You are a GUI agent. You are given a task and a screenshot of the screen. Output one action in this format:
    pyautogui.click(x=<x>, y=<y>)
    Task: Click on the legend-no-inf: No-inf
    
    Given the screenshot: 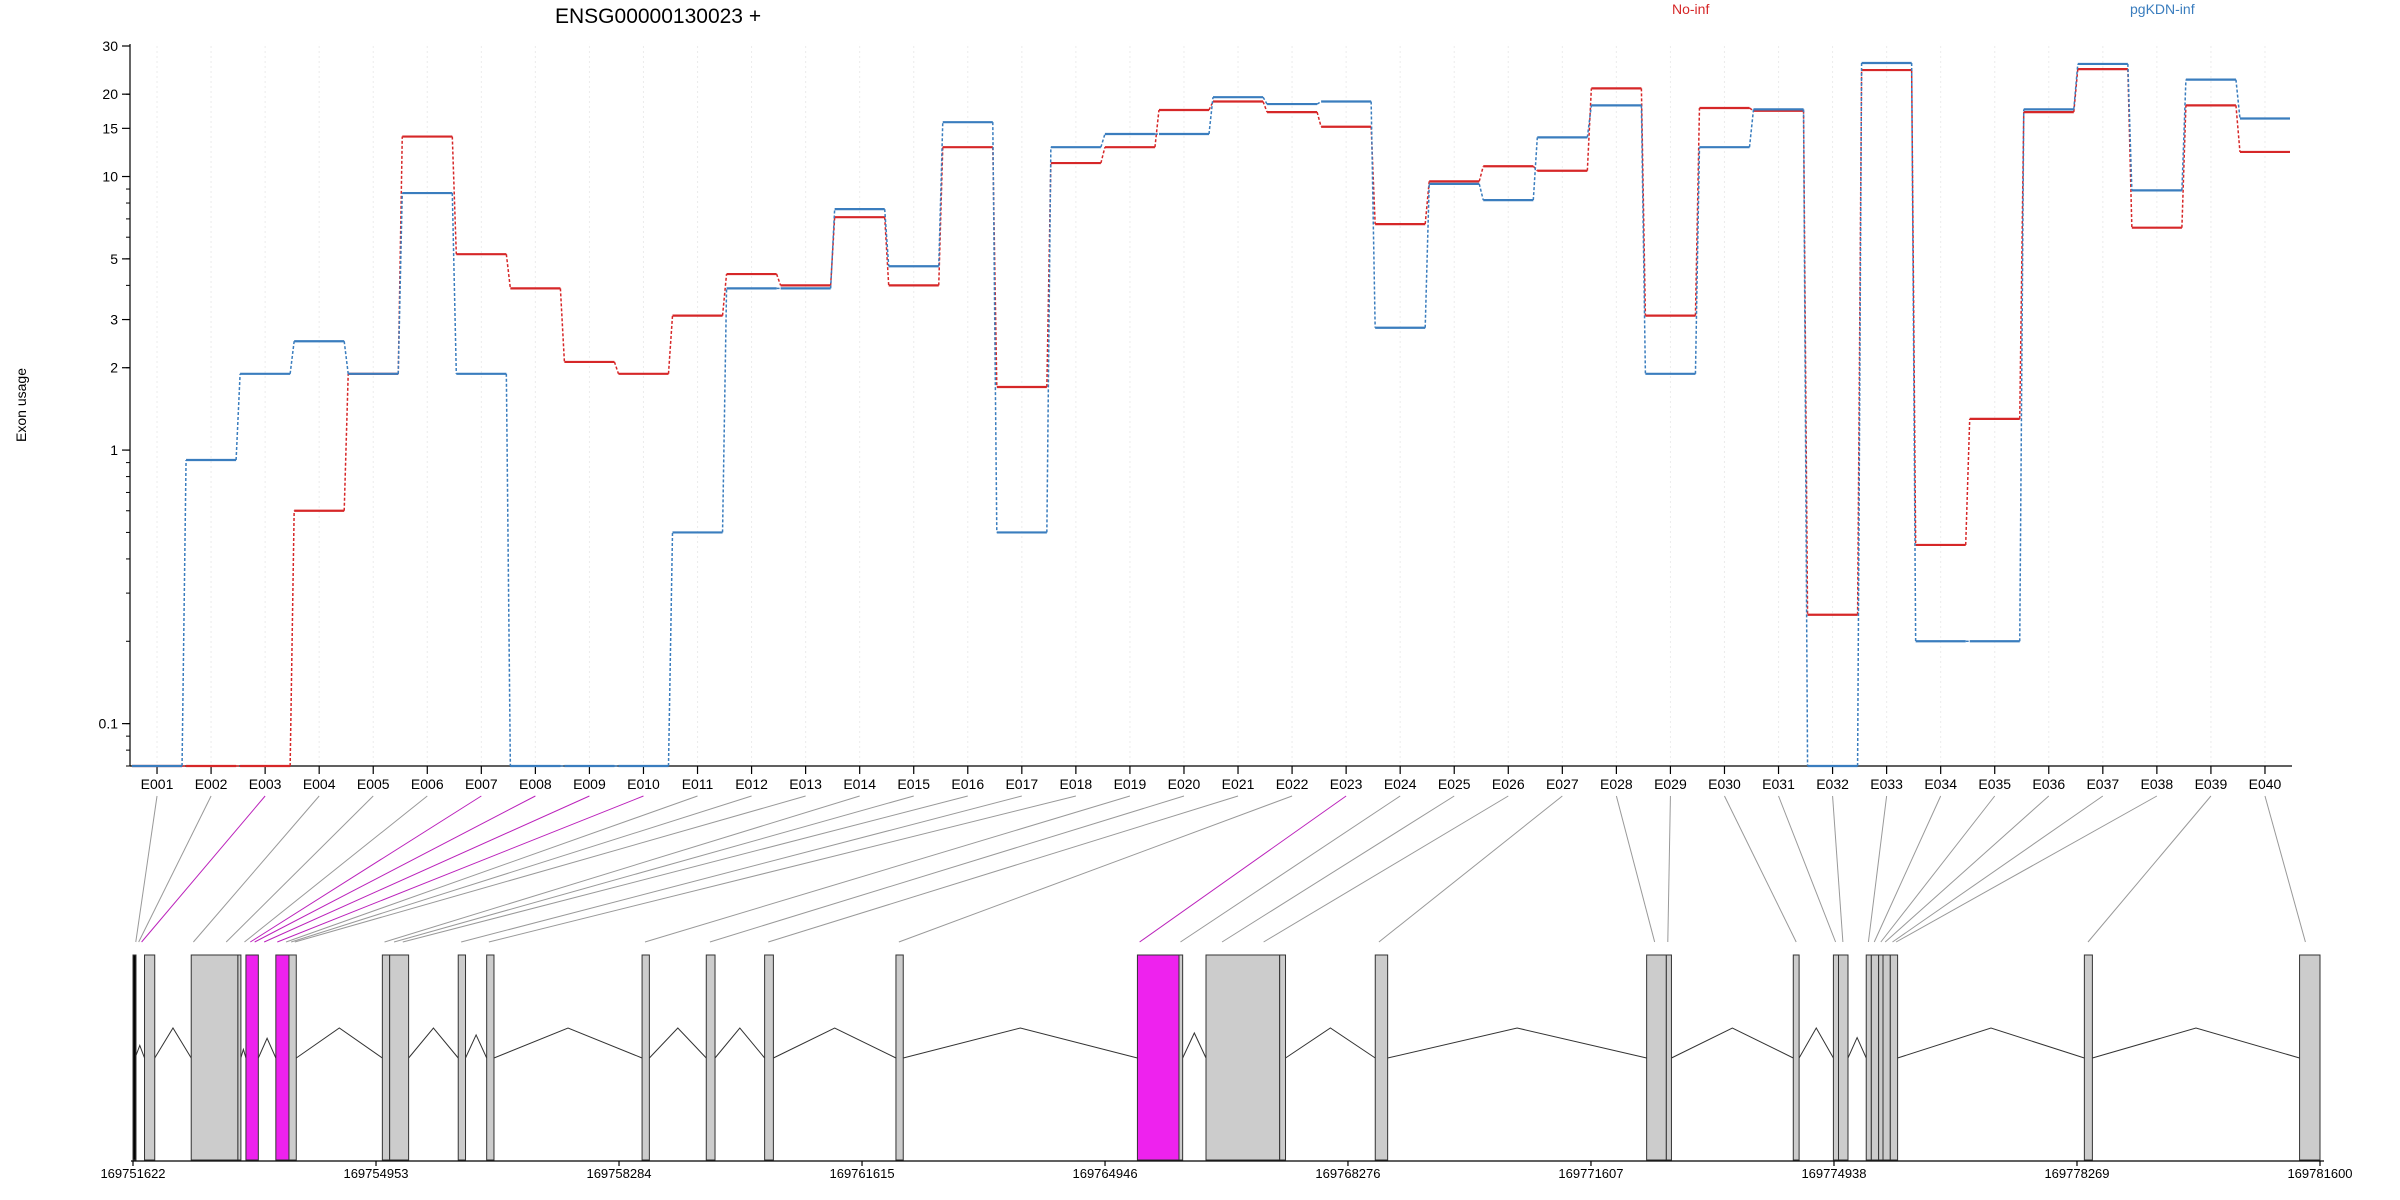 What is the action you would take?
    pyautogui.click(x=1690, y=9)
    